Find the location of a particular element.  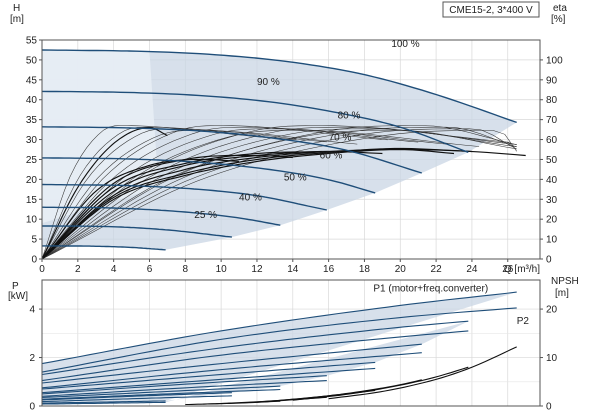

y-axis-label-eta: eta is located at coordinates (560, 8).